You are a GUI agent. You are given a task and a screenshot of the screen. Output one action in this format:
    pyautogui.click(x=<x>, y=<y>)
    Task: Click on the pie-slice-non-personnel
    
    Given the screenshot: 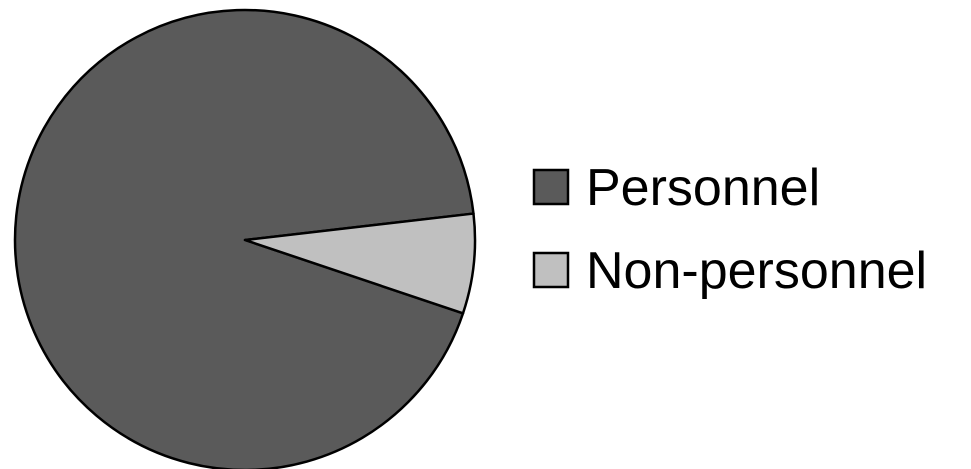 What is the action you would take?
    pyautogui.click(x=360, y=263)
    